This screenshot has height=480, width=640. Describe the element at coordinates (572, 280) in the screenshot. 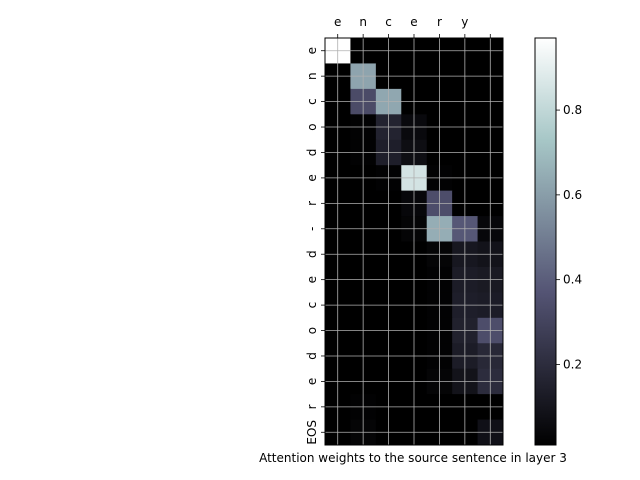

I see `colorbar-tick-label: 0.4` at that location.